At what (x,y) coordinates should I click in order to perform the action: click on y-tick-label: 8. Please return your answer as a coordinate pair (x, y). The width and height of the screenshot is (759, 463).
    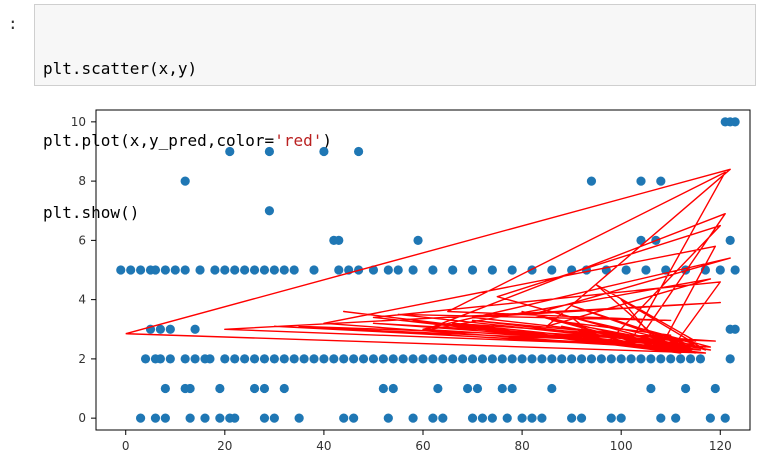
    Looking at the image, I should click on (82, 181).